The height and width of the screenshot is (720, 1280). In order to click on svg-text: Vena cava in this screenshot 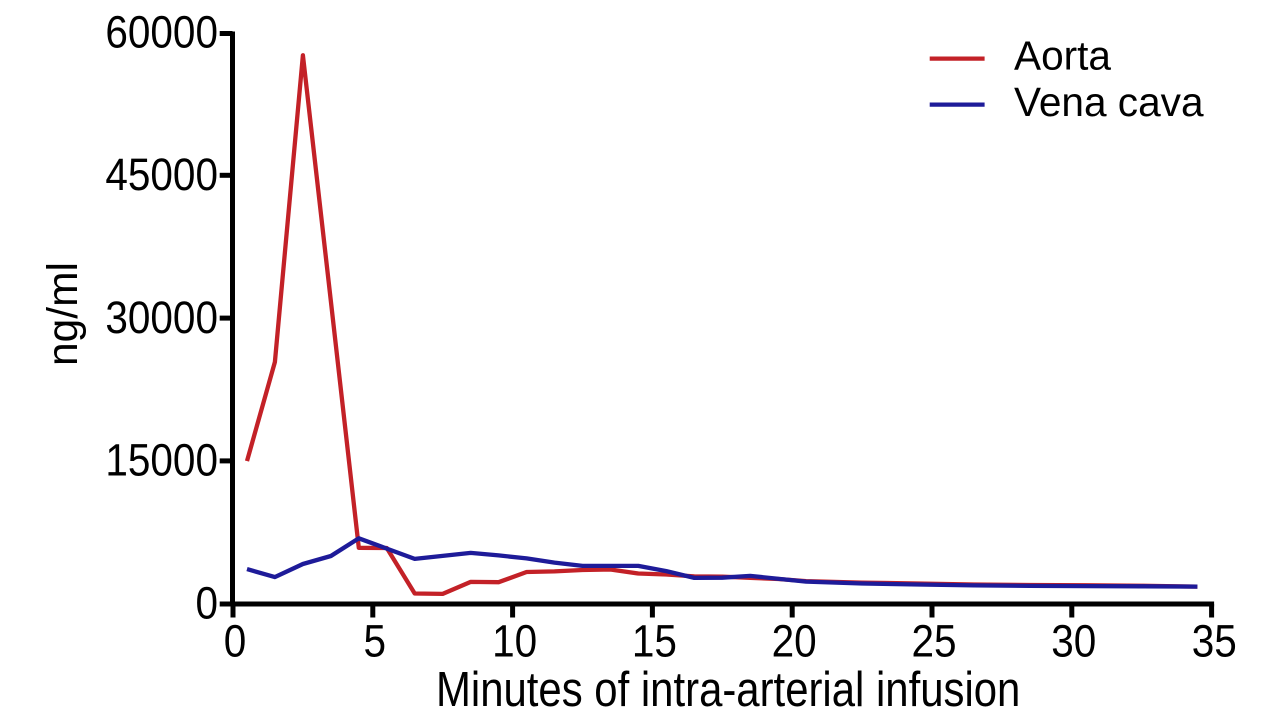, I will do `click(1109, 102)`.